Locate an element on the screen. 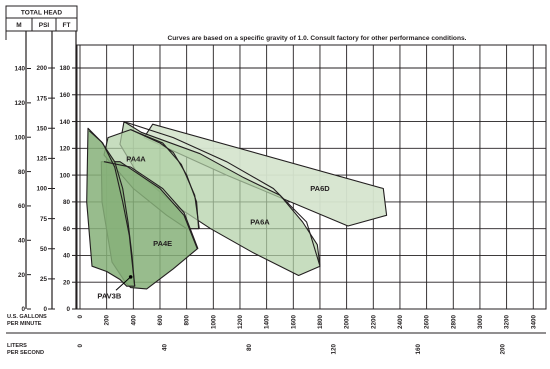  m-tick-label: 20 is located at coordinates (22, 275).